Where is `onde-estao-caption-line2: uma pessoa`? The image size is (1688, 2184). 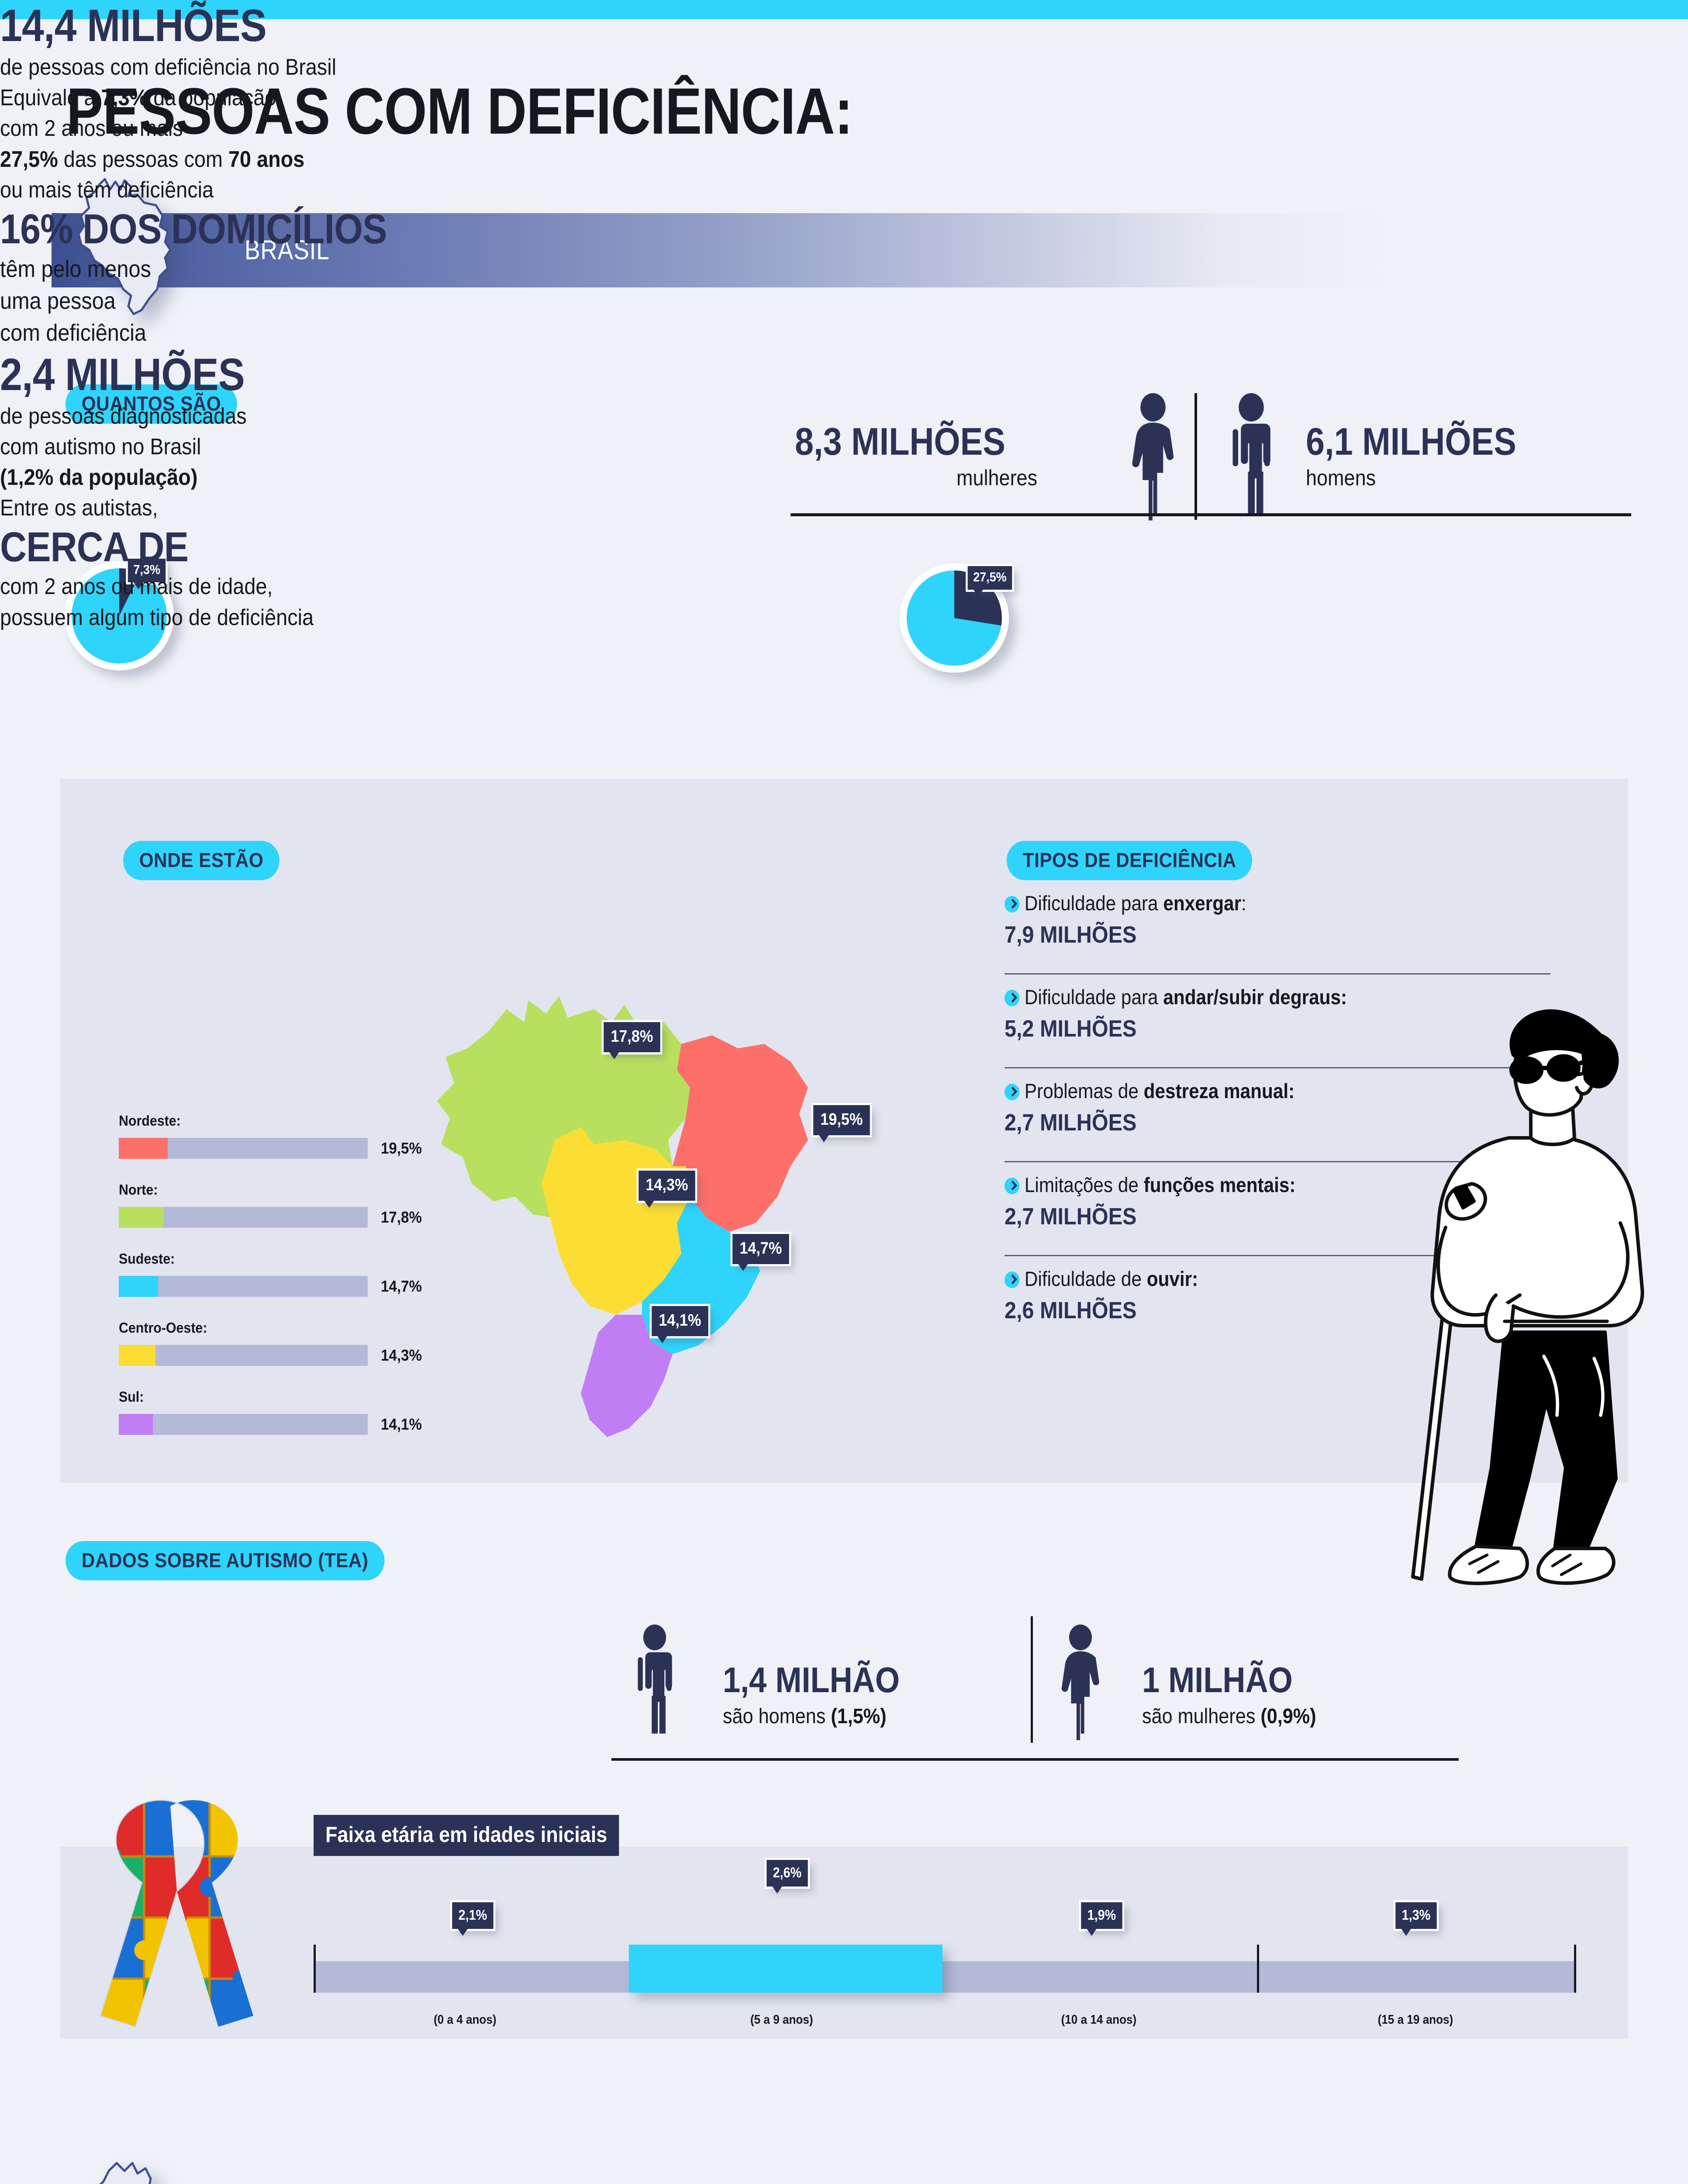 onde-estao-caption-line2: uma pessoa is located at coordinates (58, 300).